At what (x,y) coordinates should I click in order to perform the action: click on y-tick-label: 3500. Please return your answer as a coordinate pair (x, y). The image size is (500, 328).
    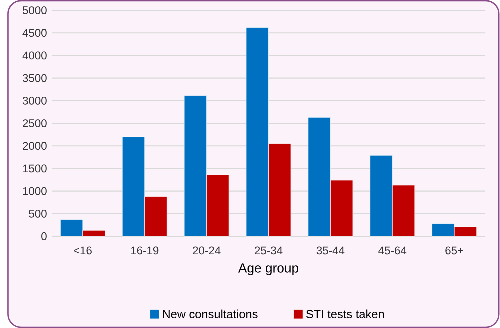
    Looking at the image, I should click on (34, 78).